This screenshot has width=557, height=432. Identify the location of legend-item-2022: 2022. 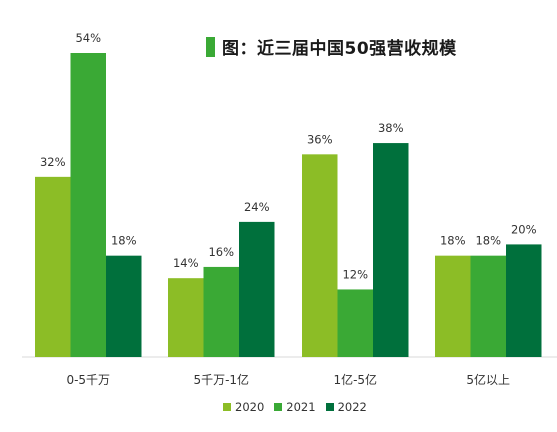
(346, 407).